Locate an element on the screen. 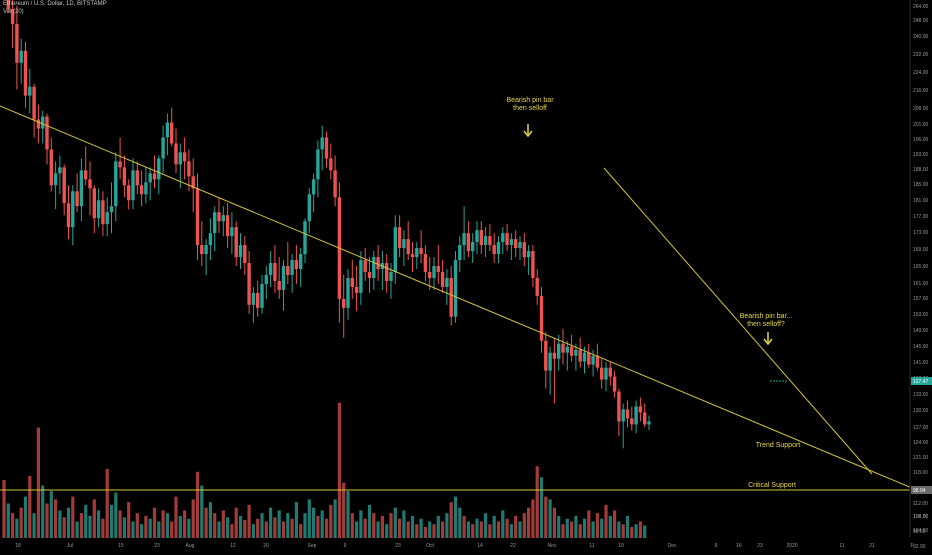 This screenshot has width=932, height=555. time-tick: 2020 is located at coordinates (791, 546).